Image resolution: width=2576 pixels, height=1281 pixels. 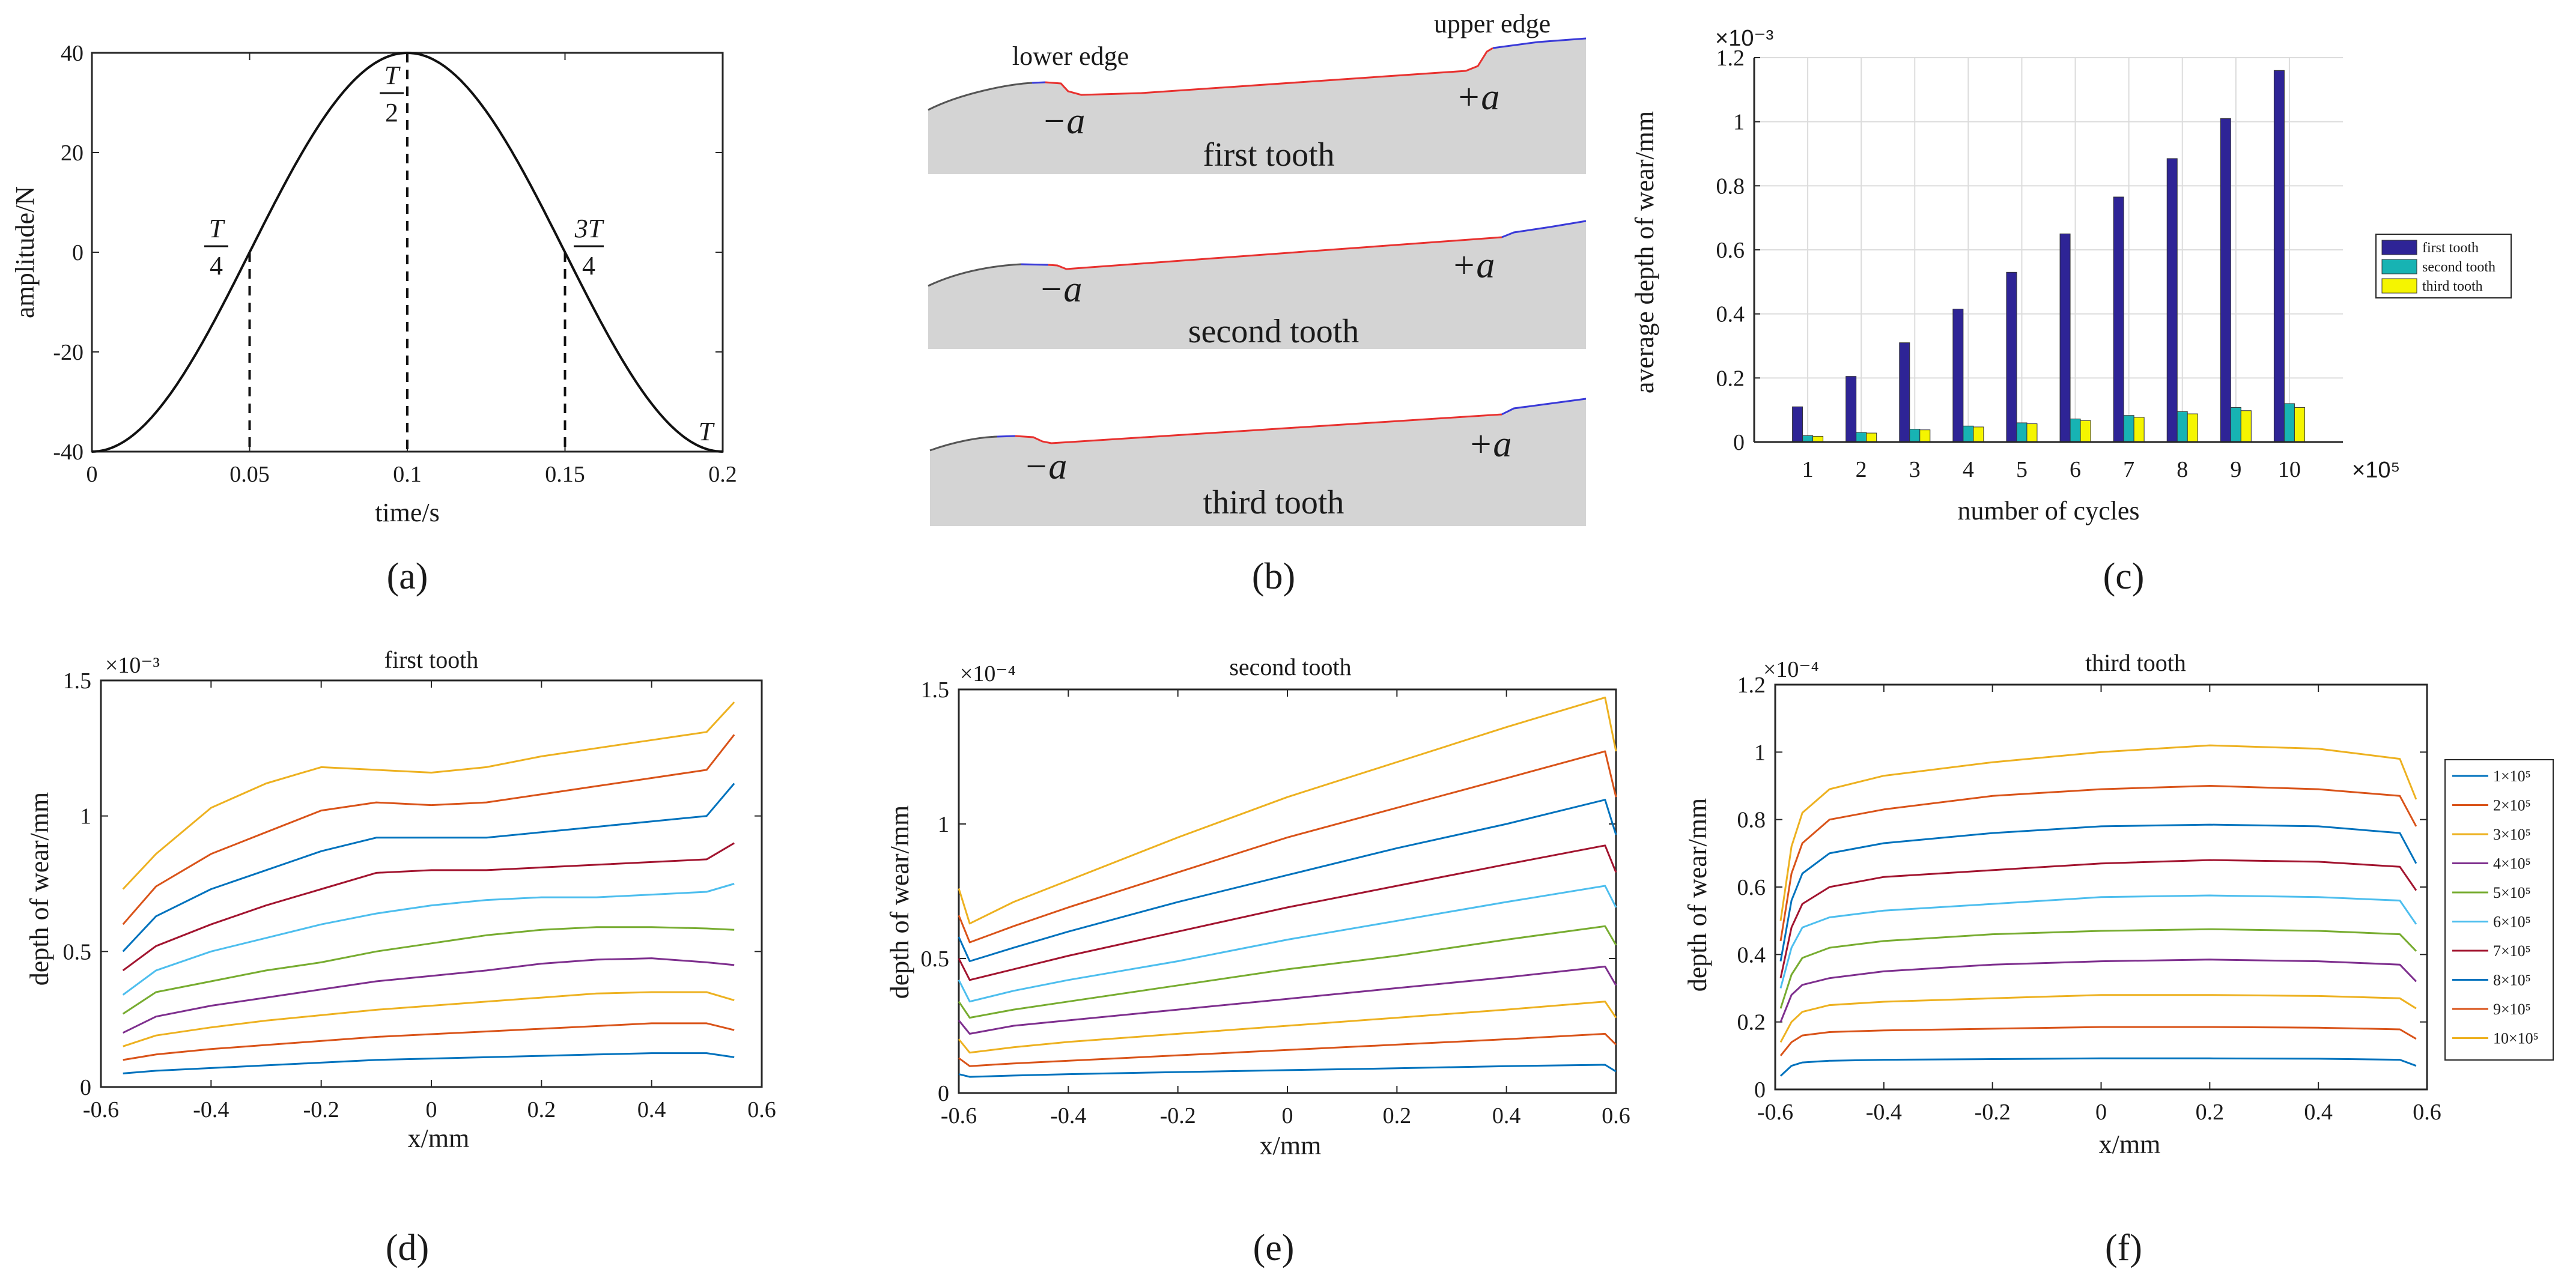 What do you see at coordinates (439, 1138) in the screenshot?
I see `d-xlabel: x/mm` at bounding box center [439, 1138].